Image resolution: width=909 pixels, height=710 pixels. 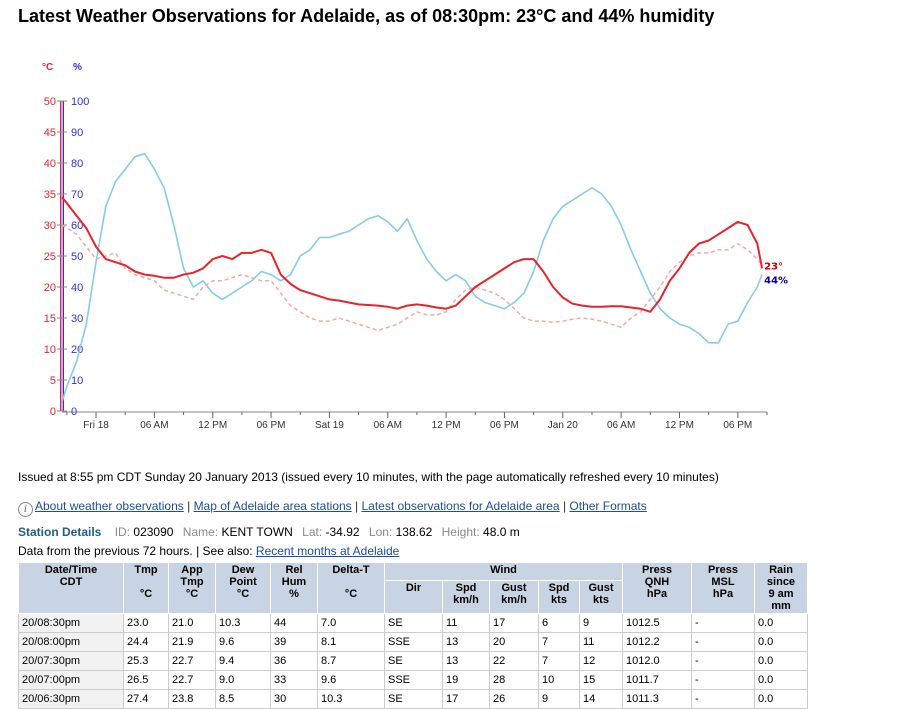 What do you see at coordinates (294, 588) in the screenshot?
I see `header-rel-hum: Rel Hum%` at bounding box center [294, 588].